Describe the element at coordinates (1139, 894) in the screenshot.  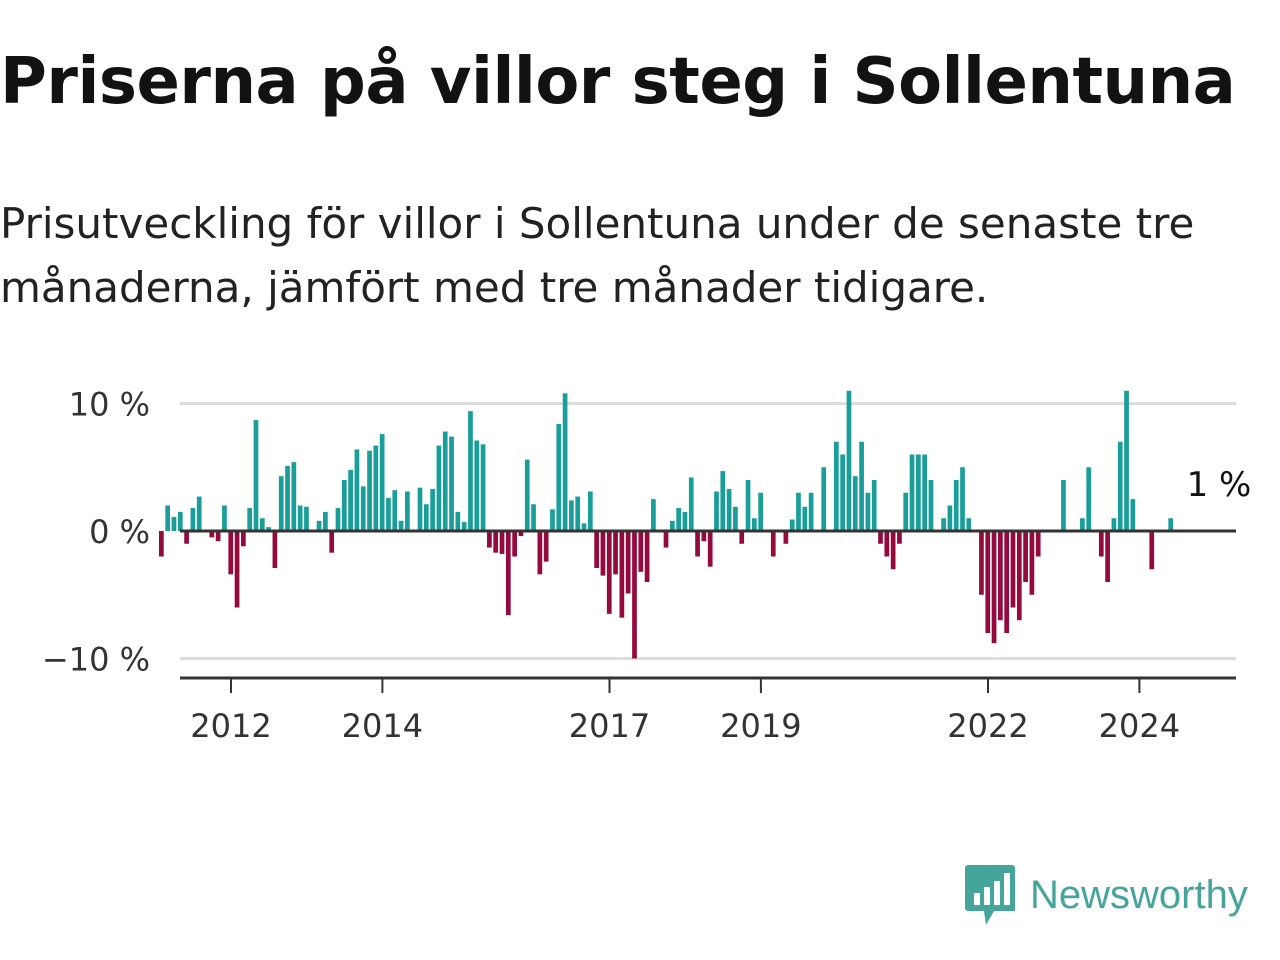
I see `brand-name: Newsworthy` at that location.